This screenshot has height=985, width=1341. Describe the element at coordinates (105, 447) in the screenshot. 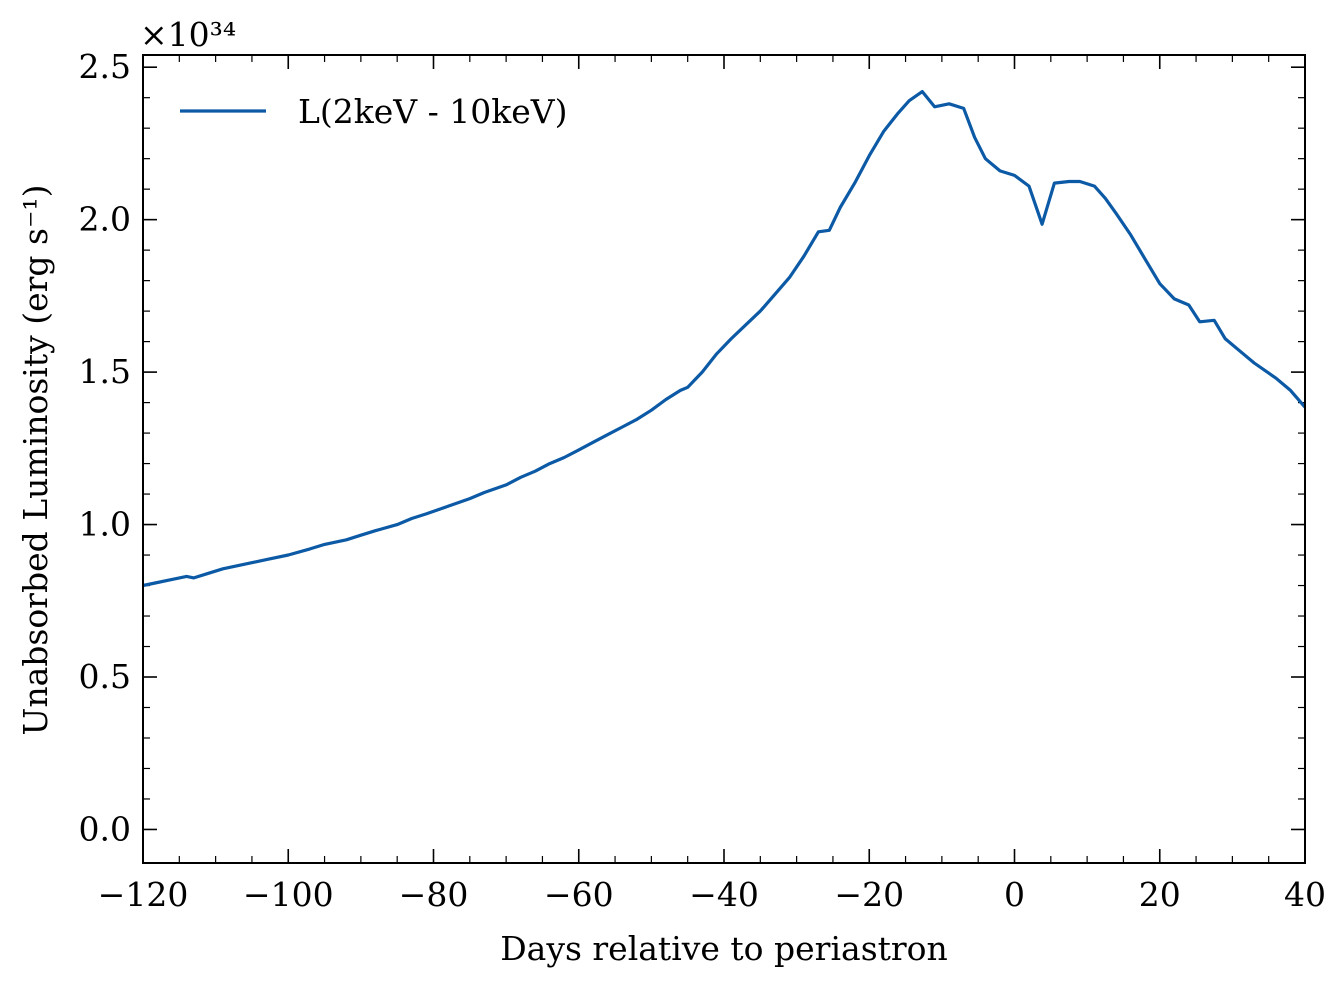

I see `y-tick-labels: 0.0 0.5 1.0 1.5 2.0 2.5` at that location.